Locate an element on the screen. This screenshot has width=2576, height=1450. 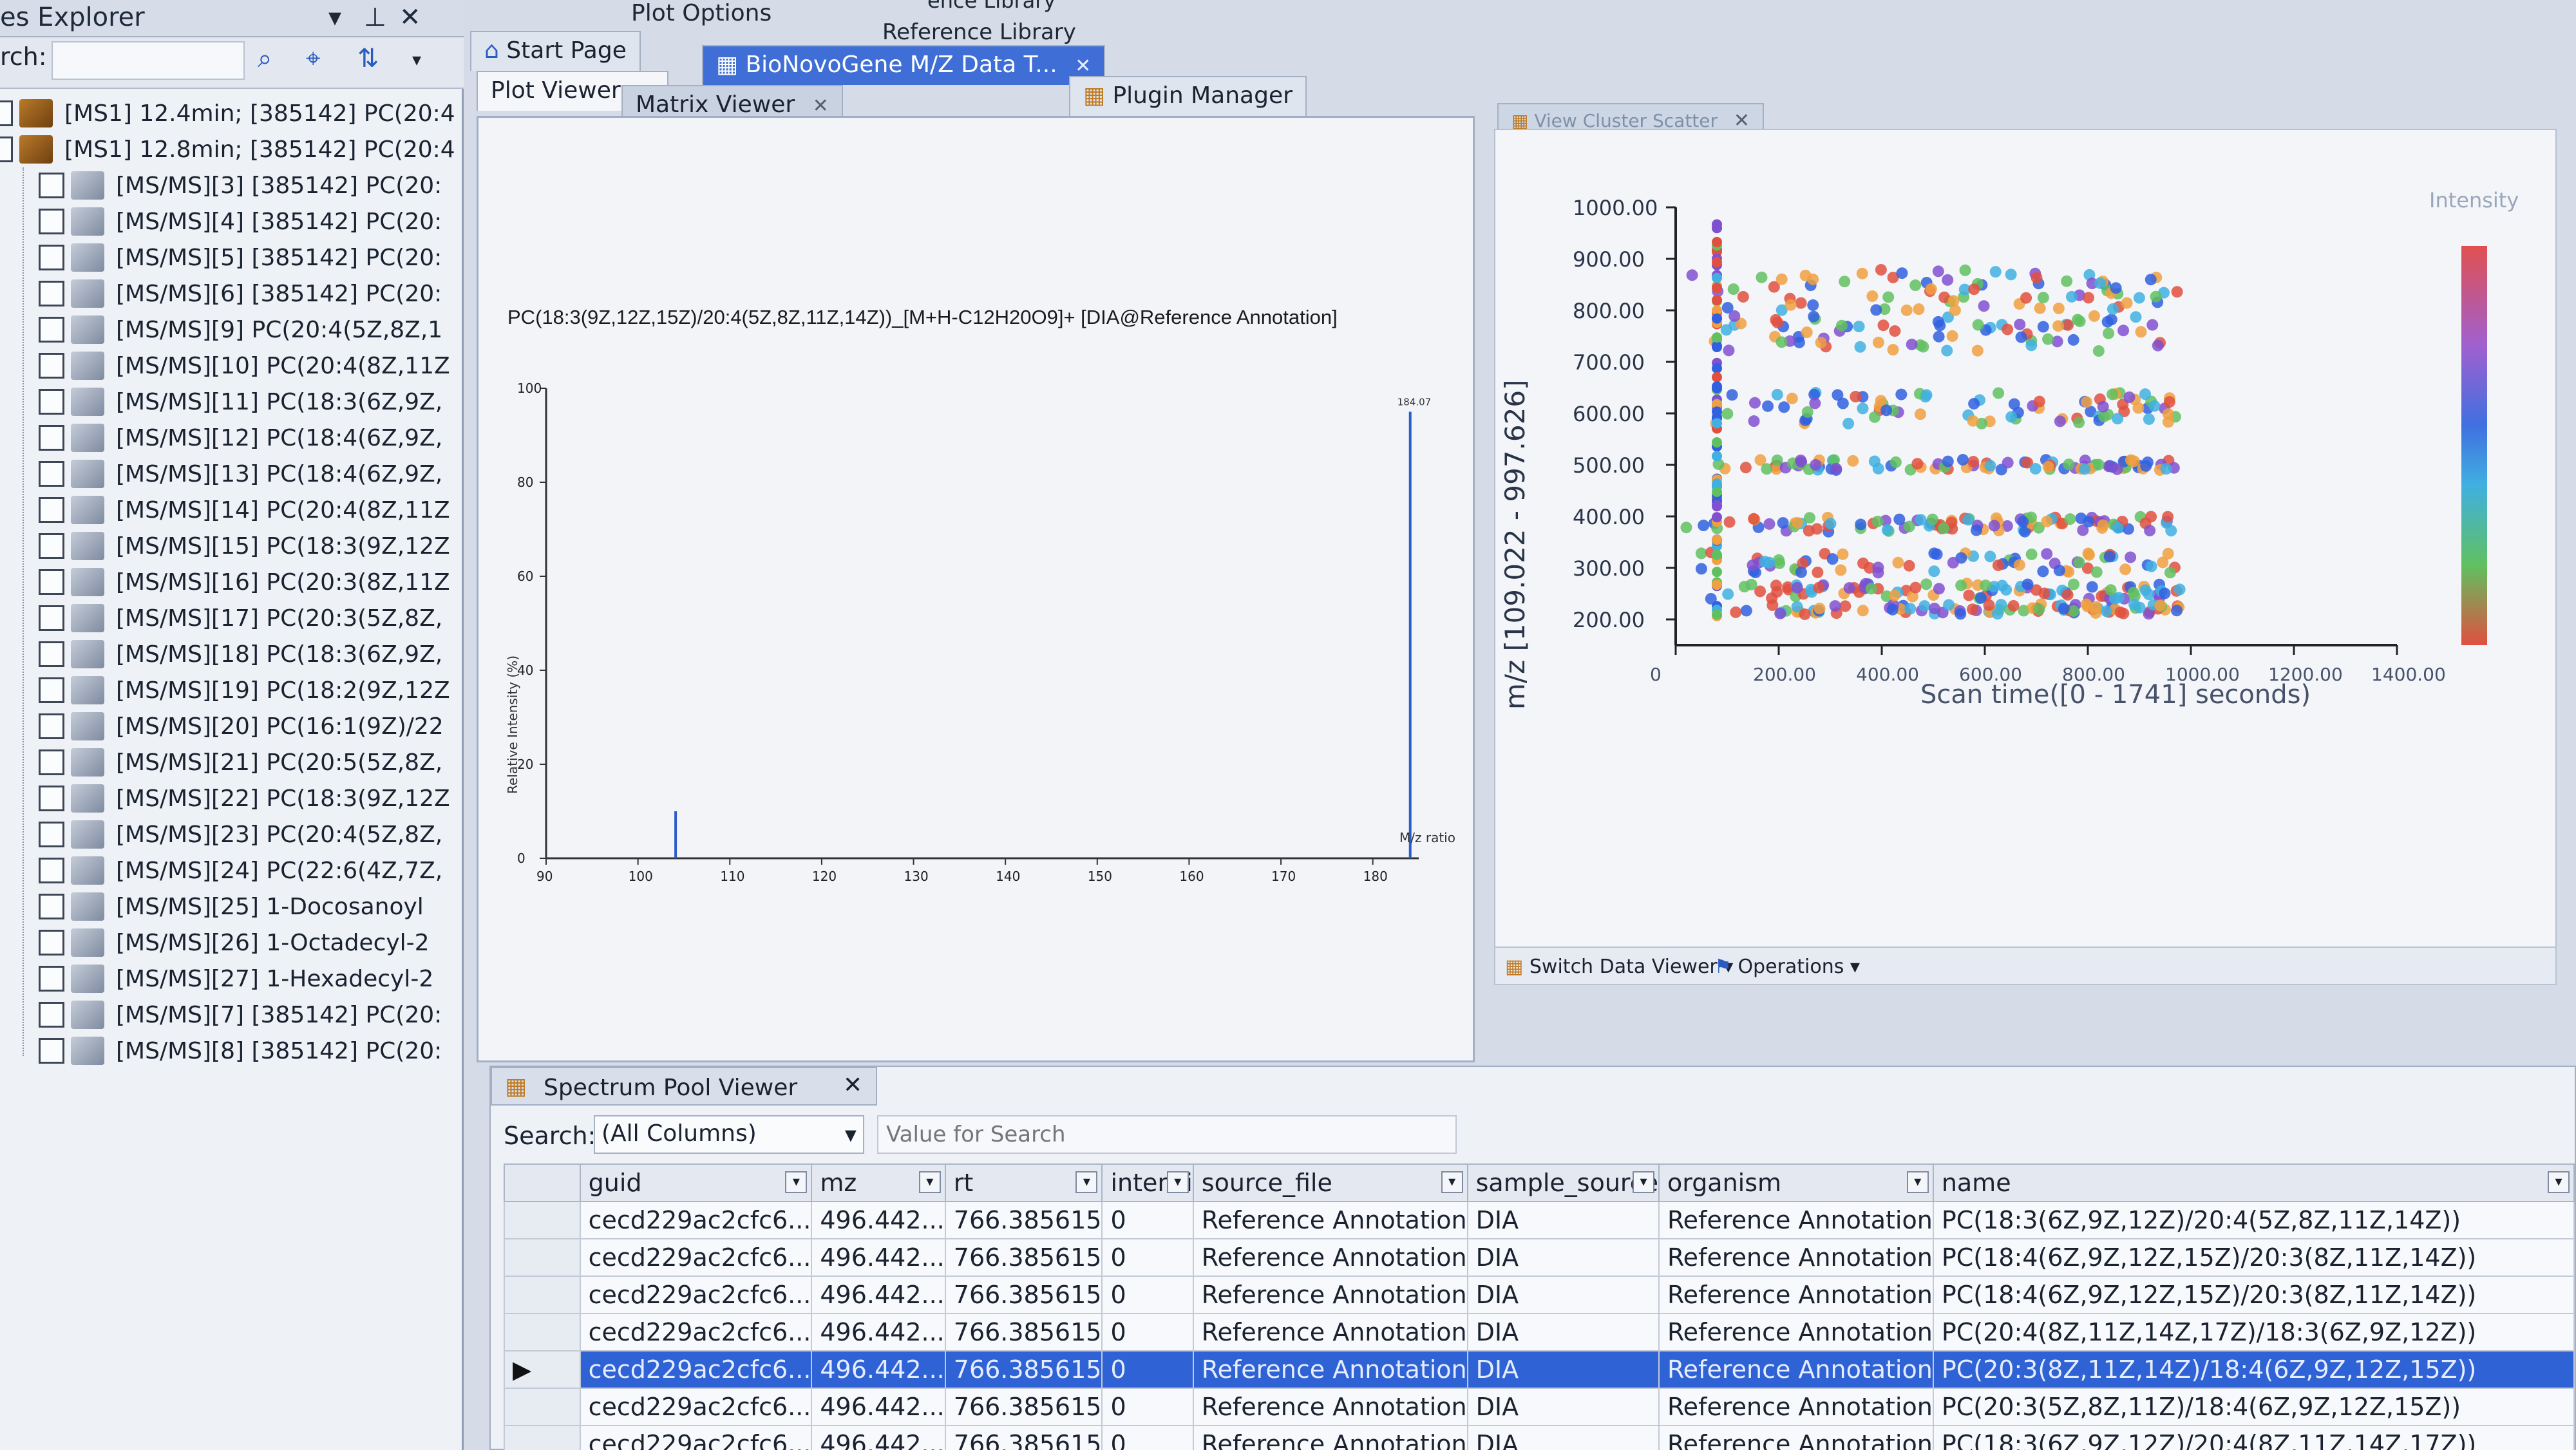
tree-item: [MS1] 12.4min; [385142] PC(20:4 is located at coordinates (232, 114).